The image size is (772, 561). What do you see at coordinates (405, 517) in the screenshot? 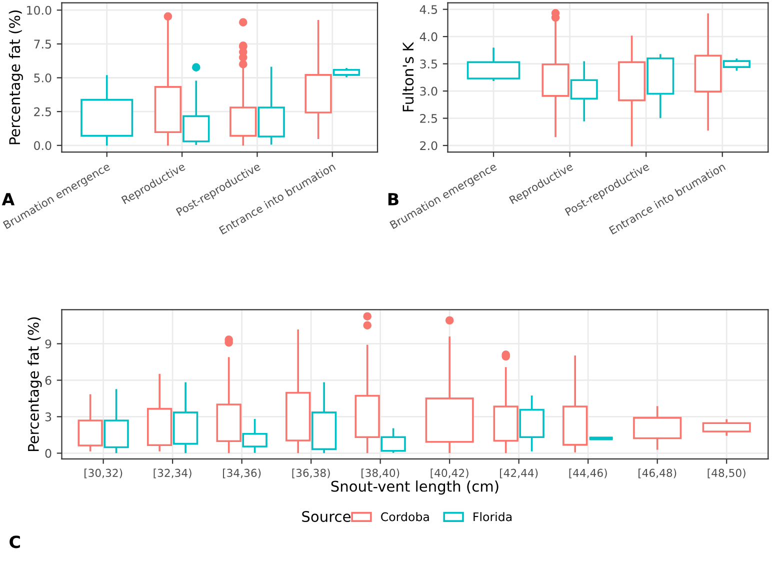
I see `legend-label: Cordoba` at bounding box center [405, 517].